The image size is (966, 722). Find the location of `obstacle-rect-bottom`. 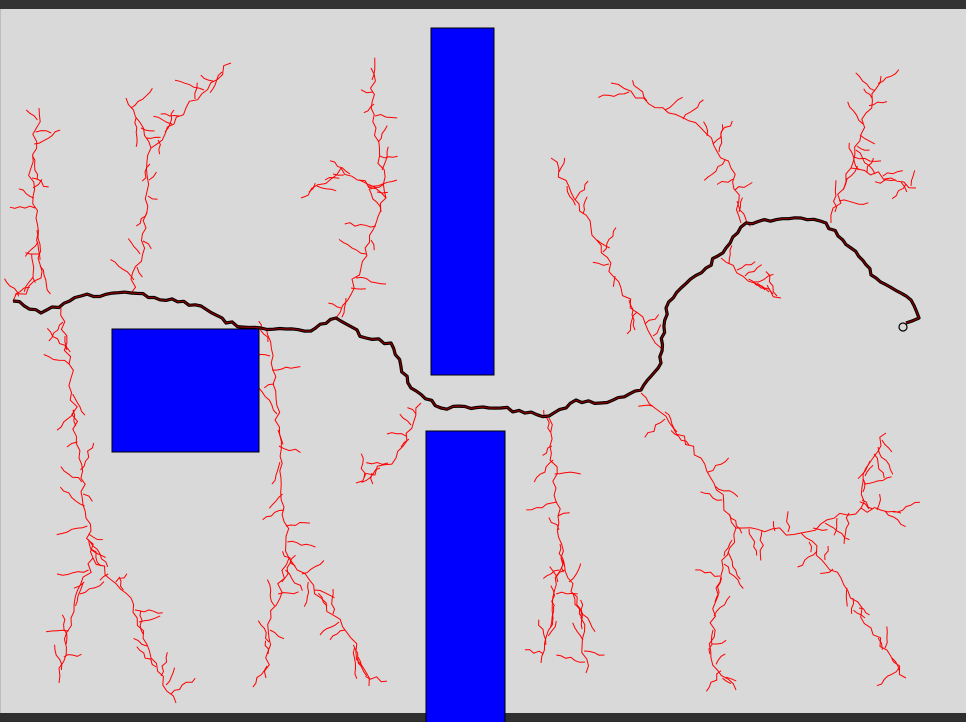

obstacle-rect-bottom is located at coordinates (465, 576).